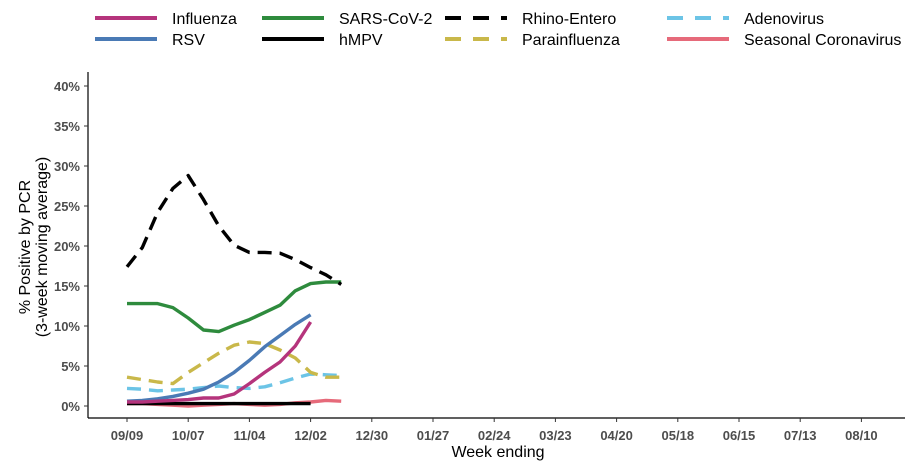  Describe the element at coordinates (372, 435) in the screenshot. I see `x-tick-label: 12/30` at that location.